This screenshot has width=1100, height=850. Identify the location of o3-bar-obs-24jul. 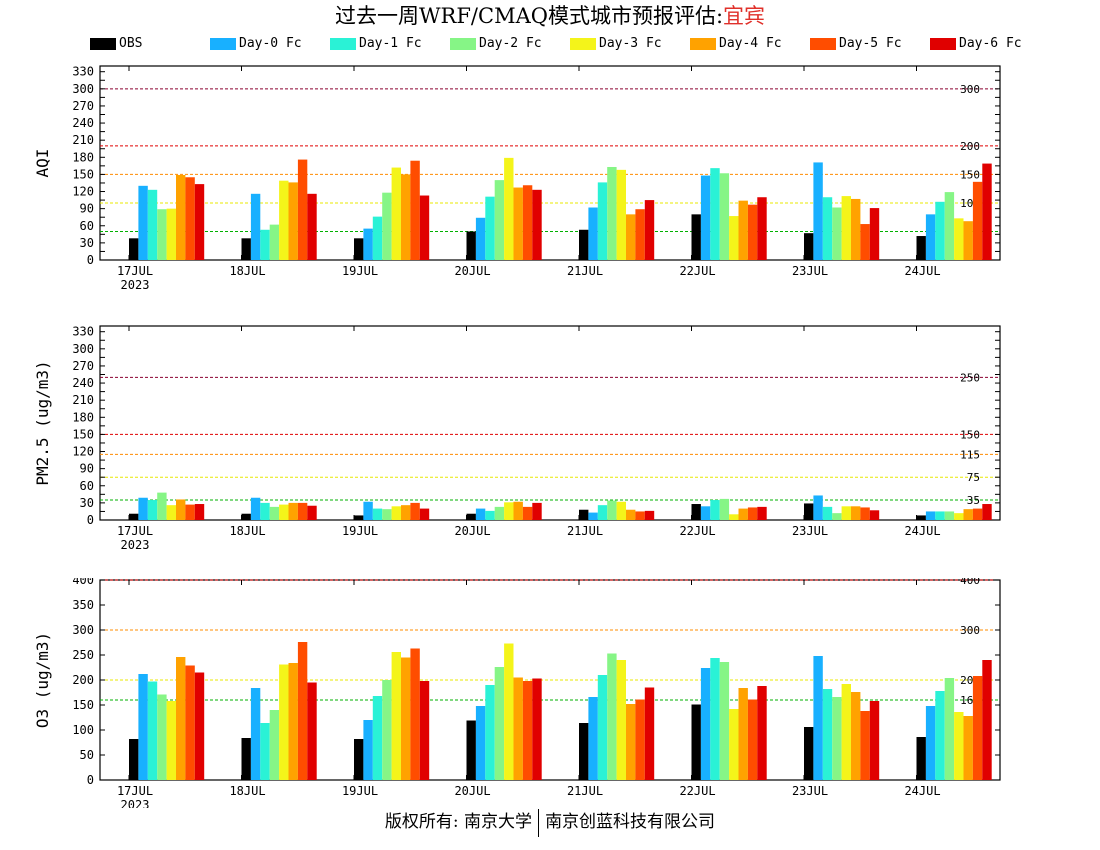
(921, 758).